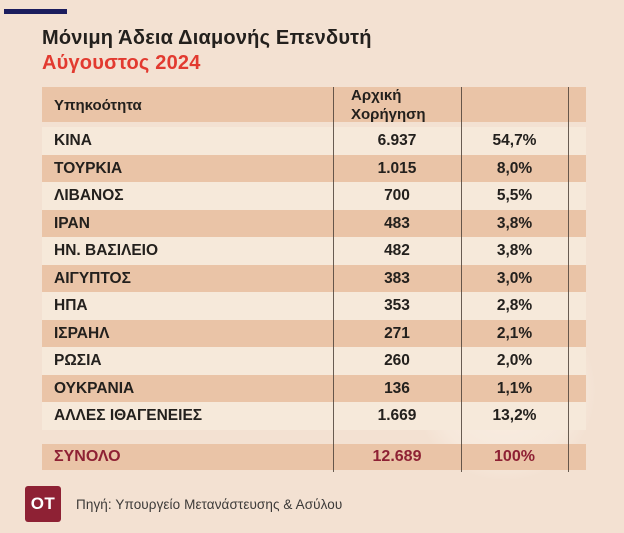 This screenshot has width=624, height=533. What do you see at coordinates (514, 278) in the screenshot?
I see `cell-percentage: 3,0%` at bounding box center [514, 278].